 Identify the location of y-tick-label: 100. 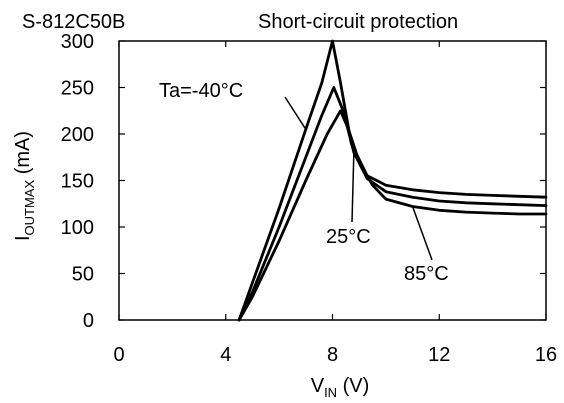
(77, 228).